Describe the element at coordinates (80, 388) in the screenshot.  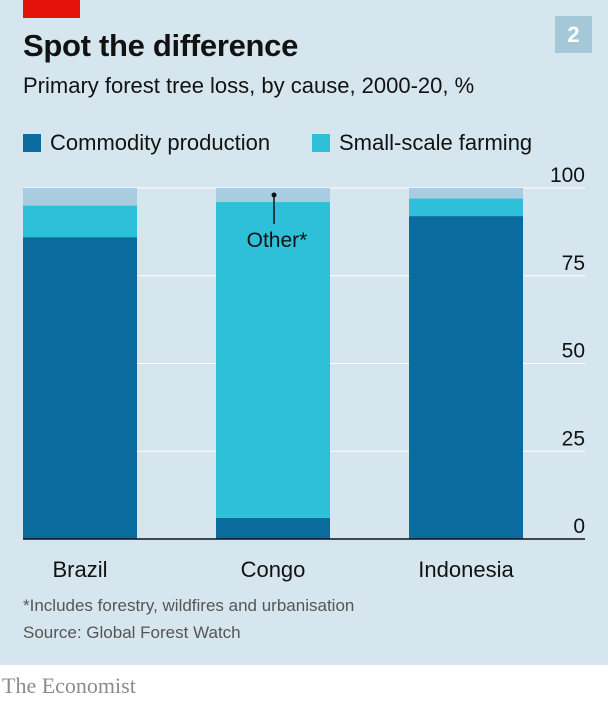
I see `bar-brazil-commodity-production` at that location.